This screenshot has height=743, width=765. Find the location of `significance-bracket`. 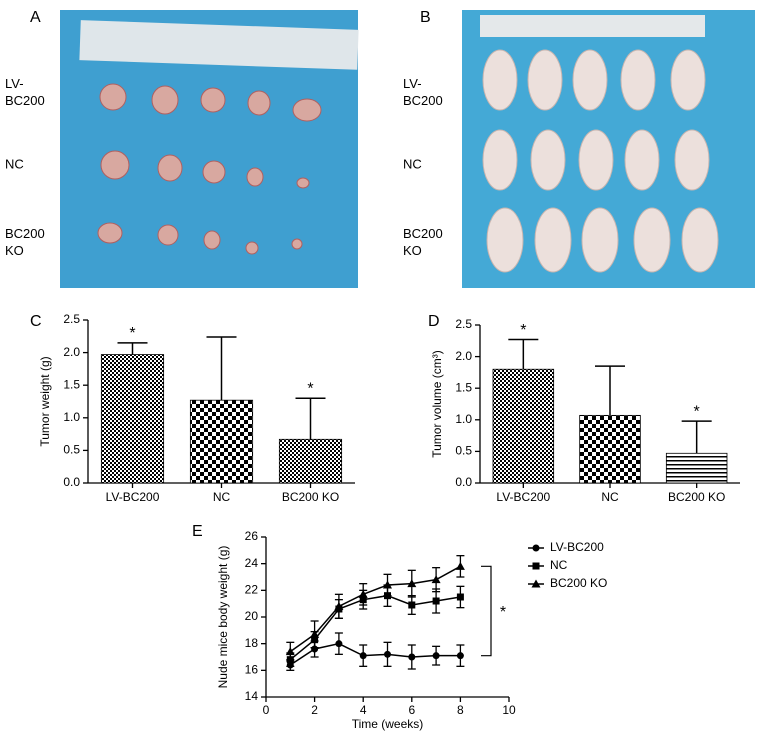

significance-bracket is located at coordinates (486, 611).